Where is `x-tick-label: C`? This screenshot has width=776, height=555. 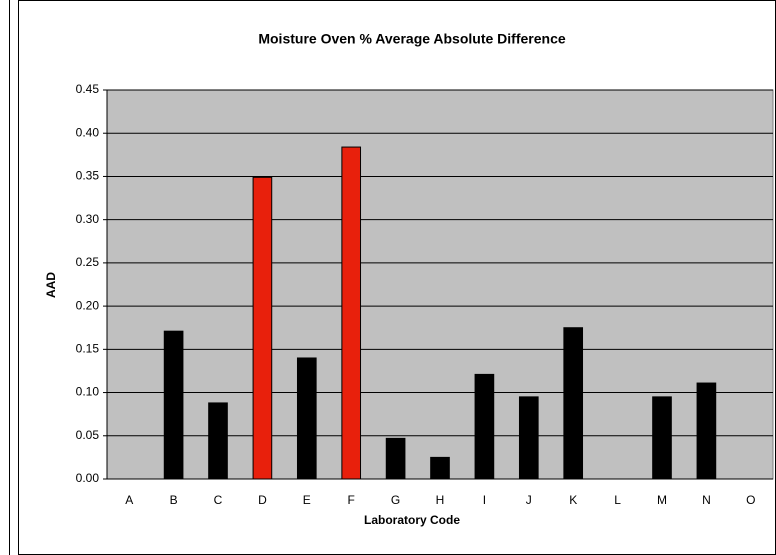
x-tick-label: C is located at coordinates (218, 500).